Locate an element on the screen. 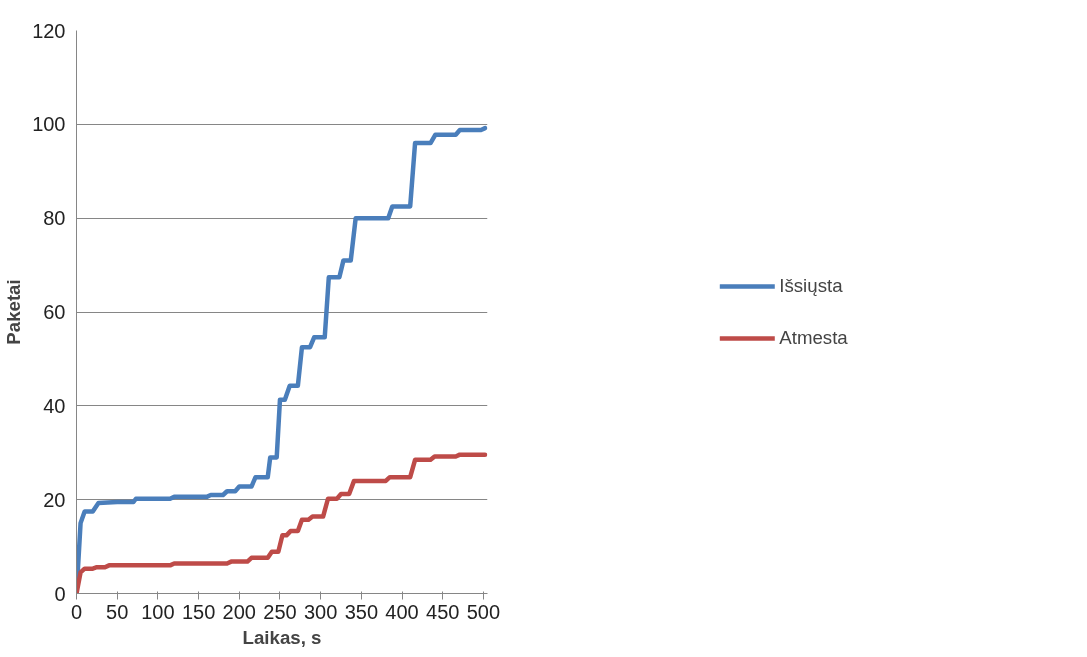 The image size is (1087, 657). y-tick-label: 20 is located at coordinates (54, 499).